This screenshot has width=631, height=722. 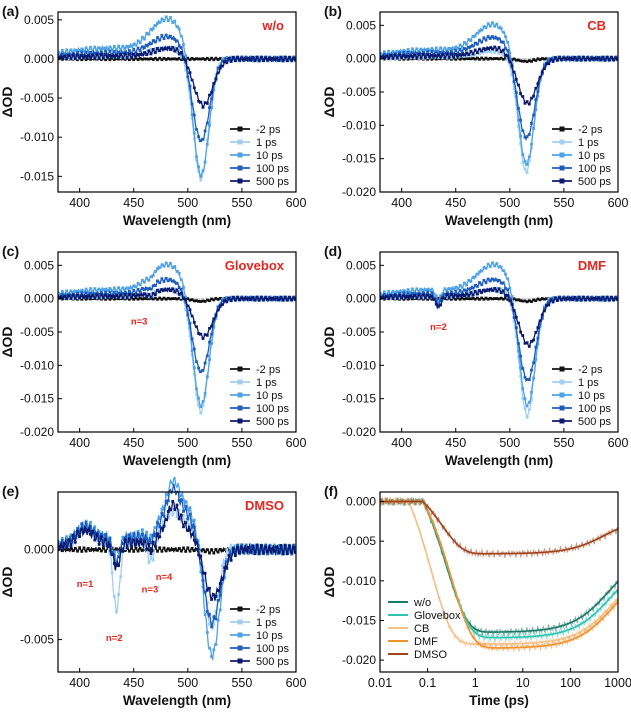 What do you see at coordinates (426, 642) in the screenshot?
I see `legend-label: DMF` at bounding box center [426, 642].